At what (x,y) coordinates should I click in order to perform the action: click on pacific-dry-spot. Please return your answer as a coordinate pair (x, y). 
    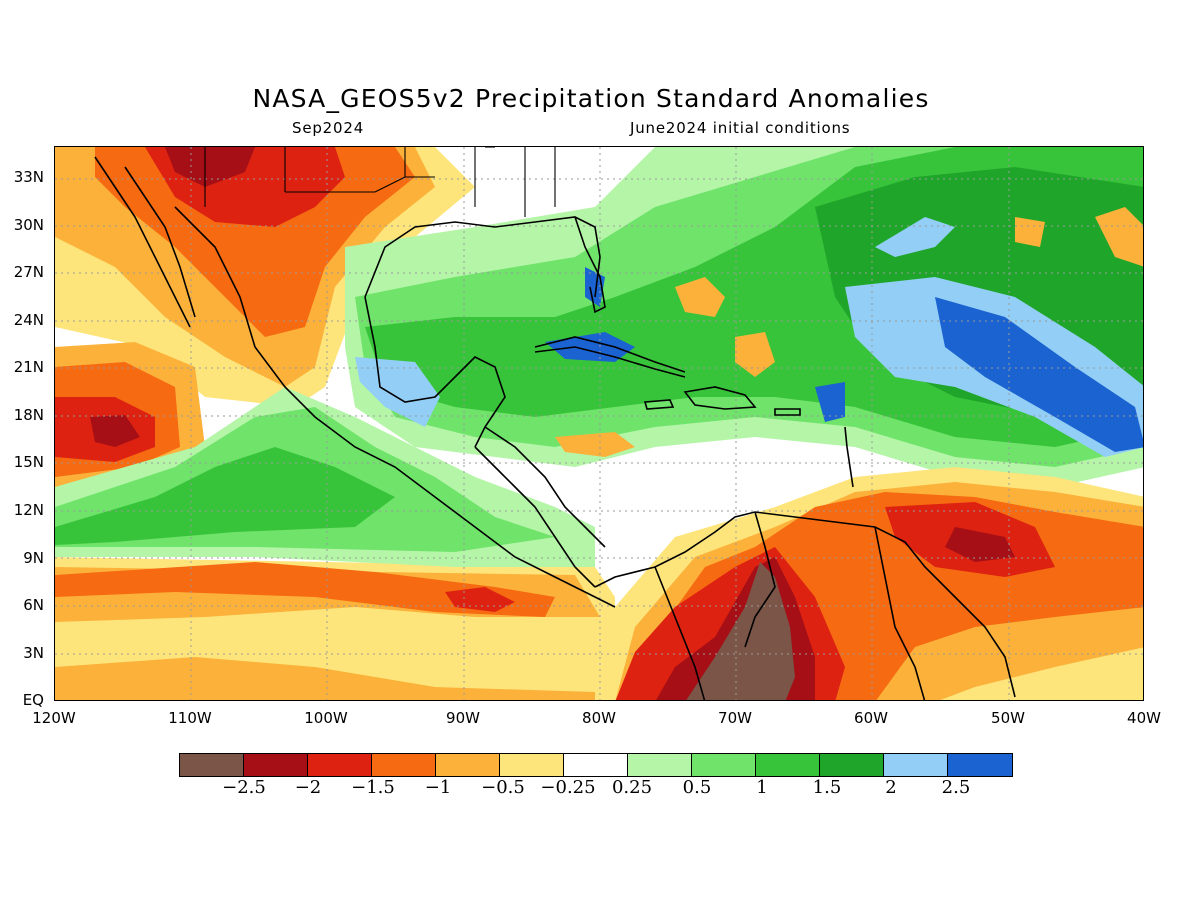
    Looking at the image, I should click on (480, 599).